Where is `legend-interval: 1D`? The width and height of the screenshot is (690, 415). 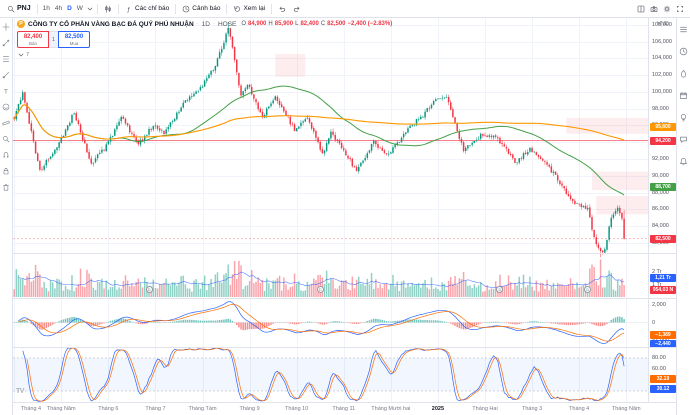 legend-interval: 1D is located at coordinates (205, 24).